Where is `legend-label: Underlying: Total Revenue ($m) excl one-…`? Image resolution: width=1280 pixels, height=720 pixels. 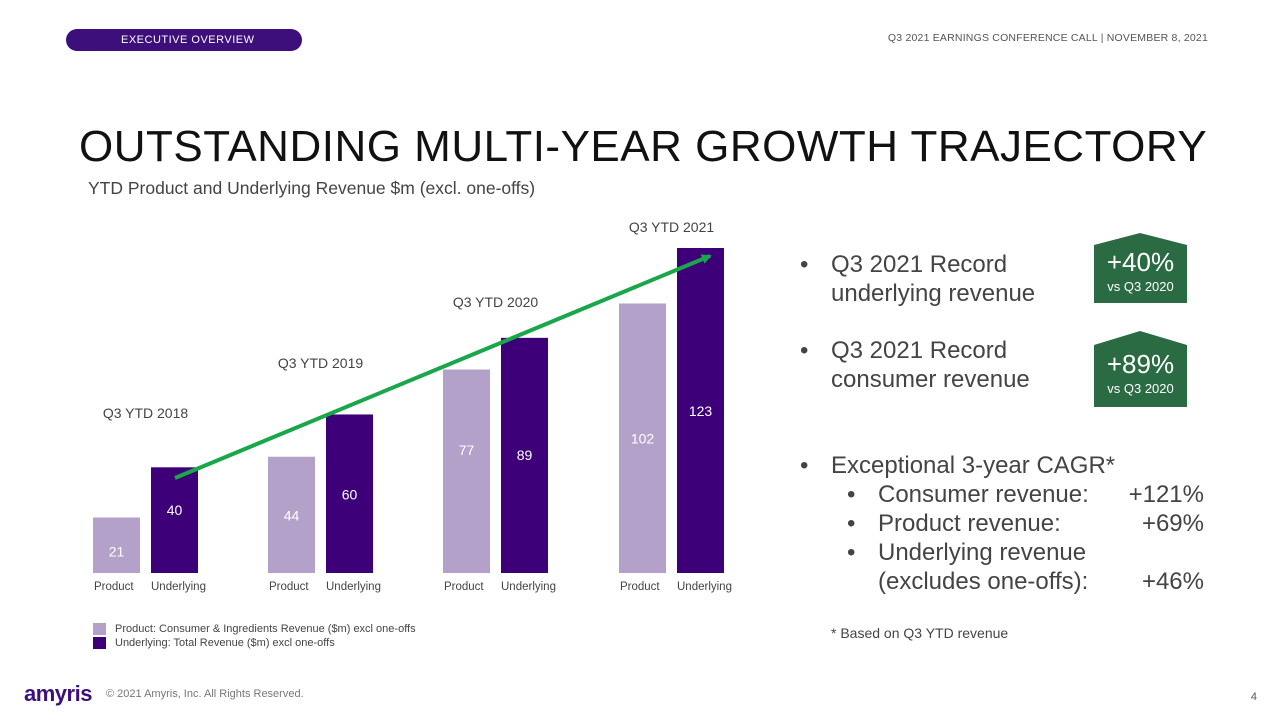 legend-label: Underlying: Total Revenue ($m) excl one-… is located at coordinates (225, 643).